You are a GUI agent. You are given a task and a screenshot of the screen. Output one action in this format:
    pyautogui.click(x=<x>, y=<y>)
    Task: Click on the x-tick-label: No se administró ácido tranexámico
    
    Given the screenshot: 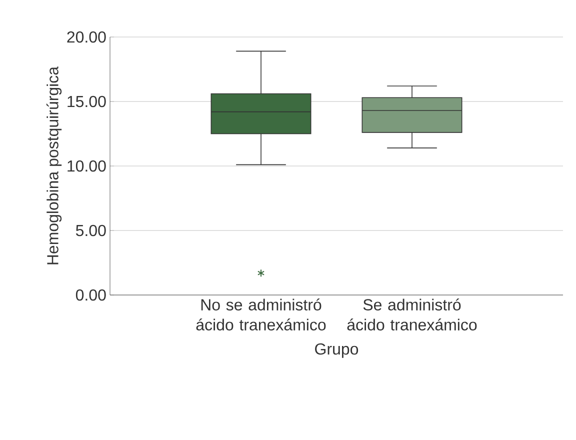 What is the action you would take?
    pyautogui.click(x=261, y=314)
    